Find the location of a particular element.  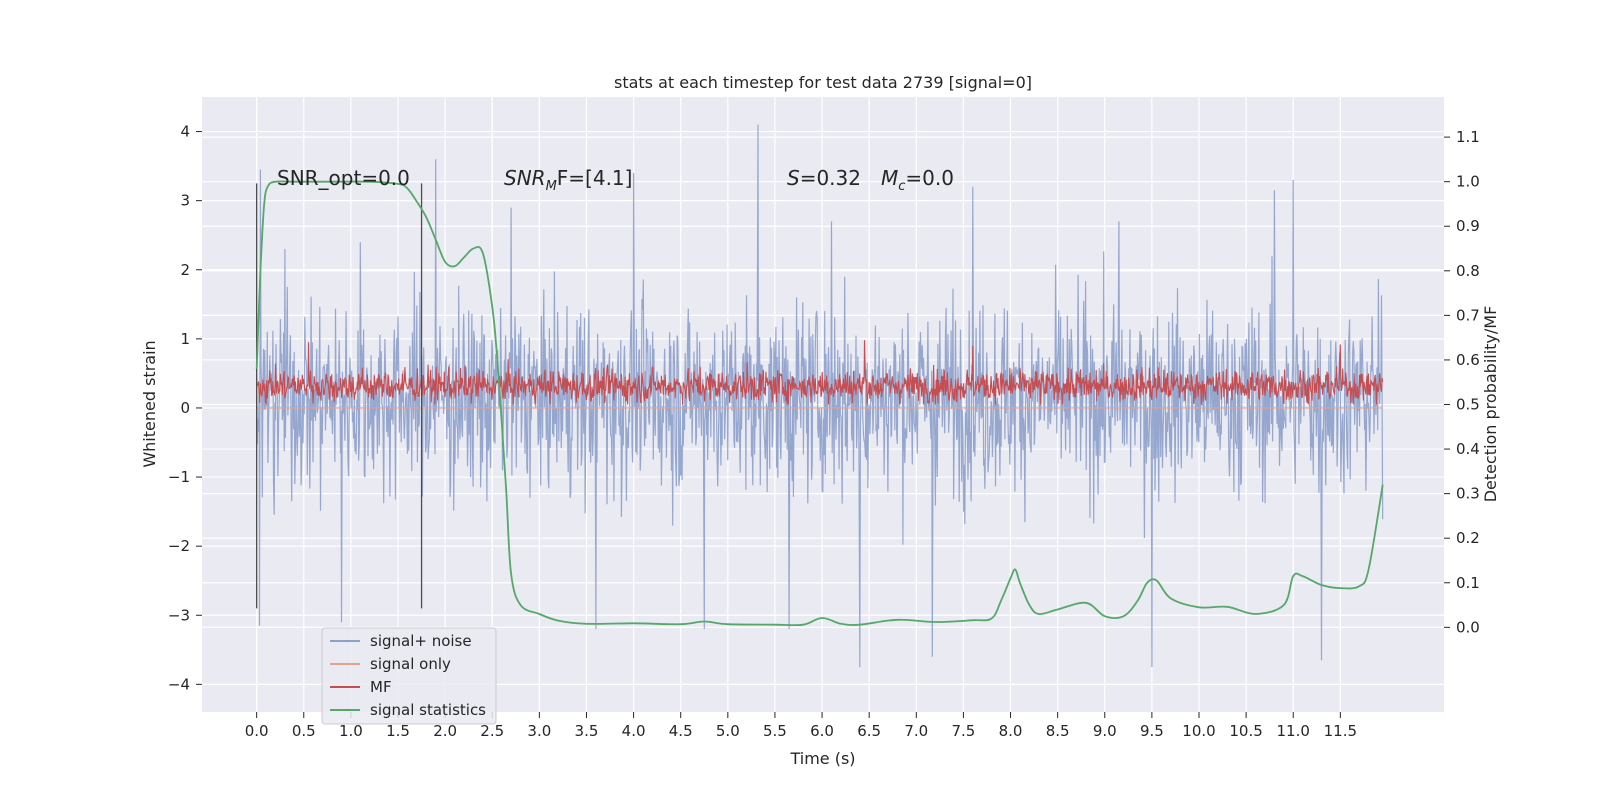

right-y-tick-label: 0.7 is located at coordinates (1468, 315).